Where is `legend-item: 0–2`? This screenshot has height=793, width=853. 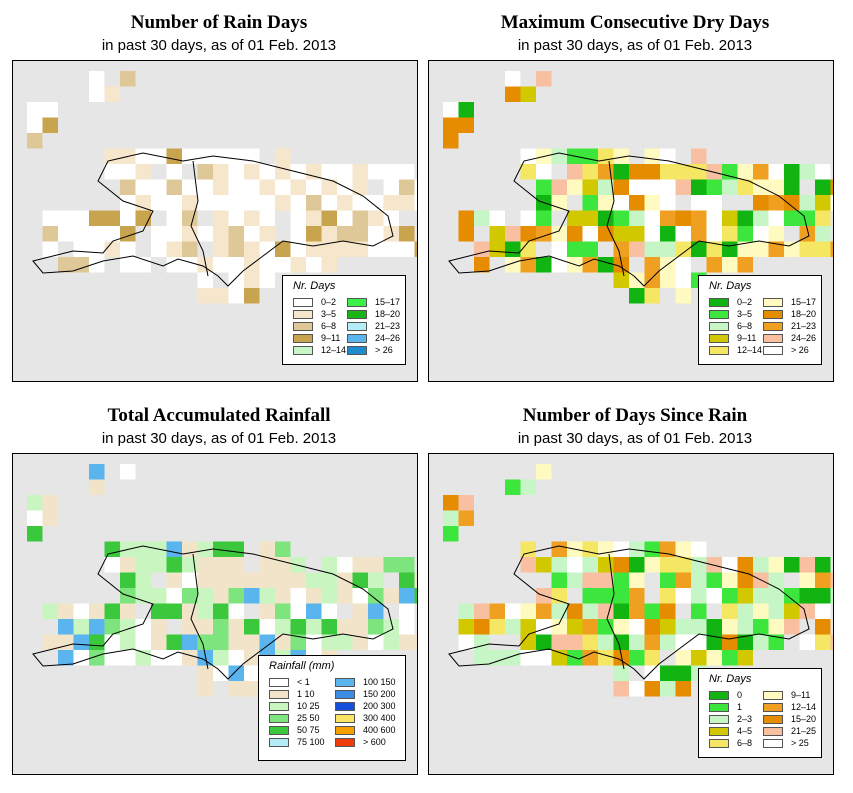 legend-item: 0–2 is located at coordinates (730, 302).